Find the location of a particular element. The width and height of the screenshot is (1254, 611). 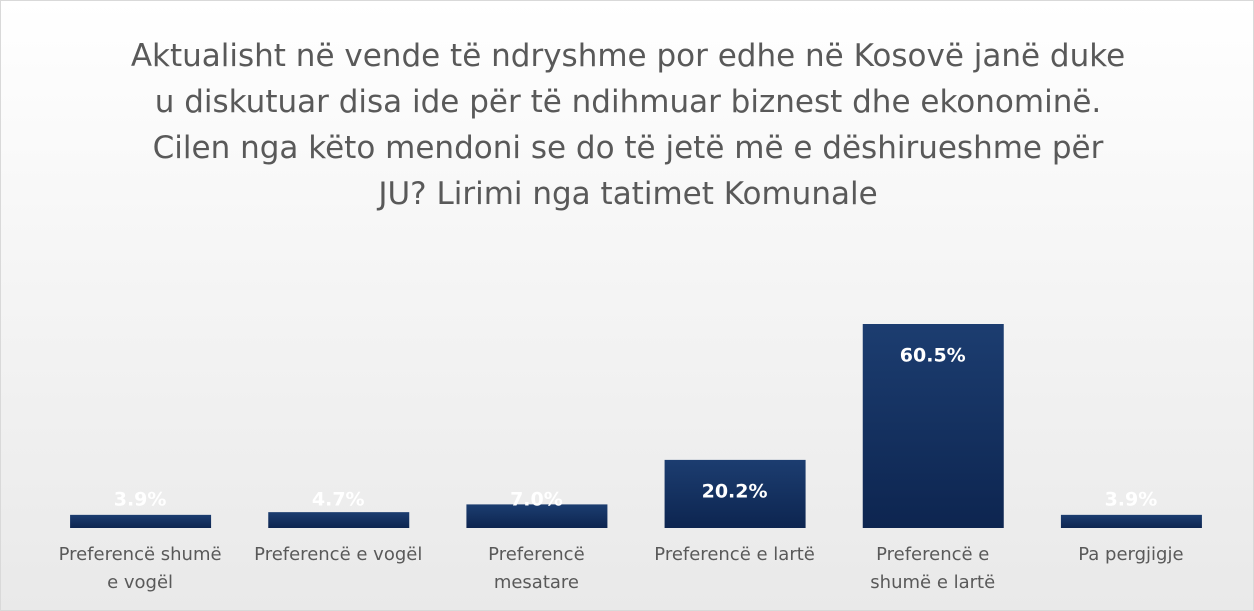

value-label: 7.0% is located at coordinates (536, 500).